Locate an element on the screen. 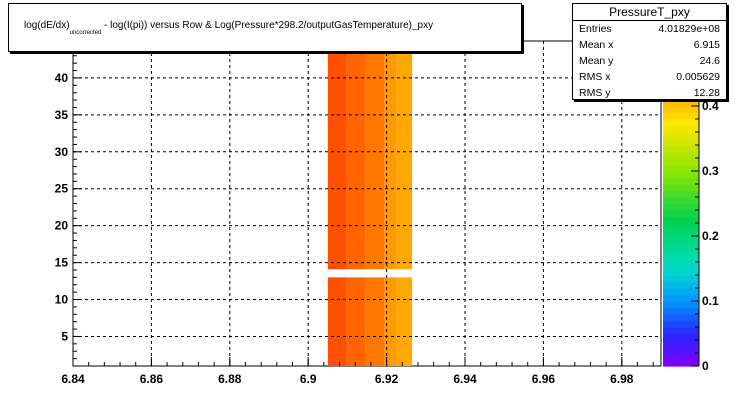 The image size is (735, 408). stats-key: Entries is located at coordinates (595, 29).